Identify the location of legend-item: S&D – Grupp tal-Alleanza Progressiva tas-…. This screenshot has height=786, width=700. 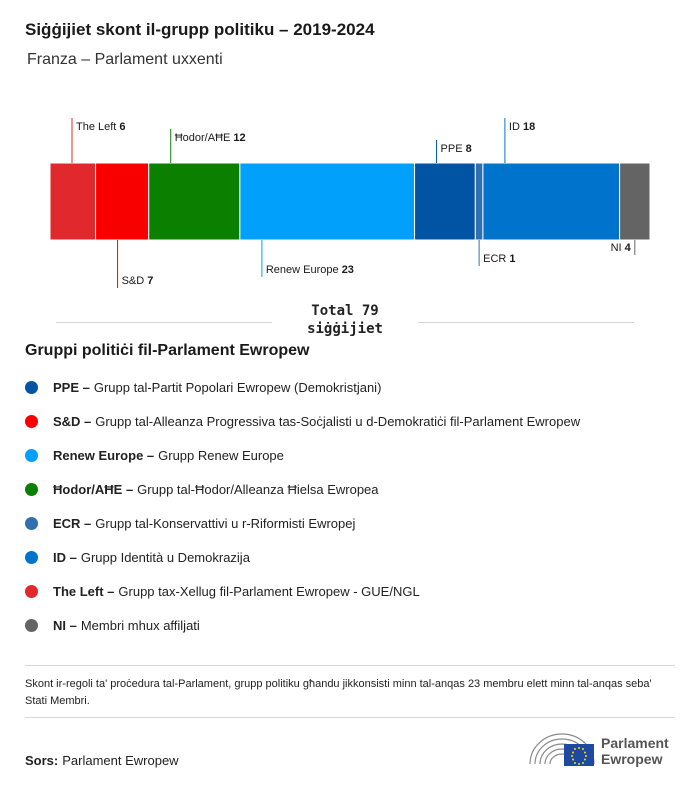
(302, 421).